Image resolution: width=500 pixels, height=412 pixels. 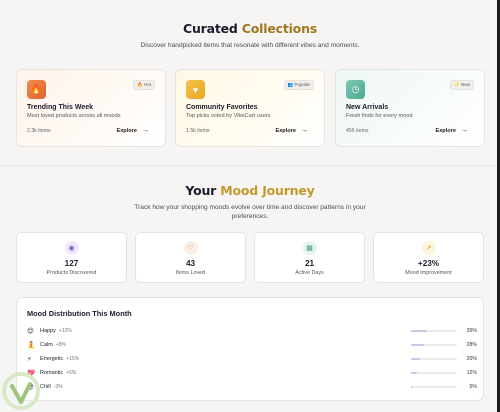 I want to click on clock-icon: ◷, so click(x=355, y=89).